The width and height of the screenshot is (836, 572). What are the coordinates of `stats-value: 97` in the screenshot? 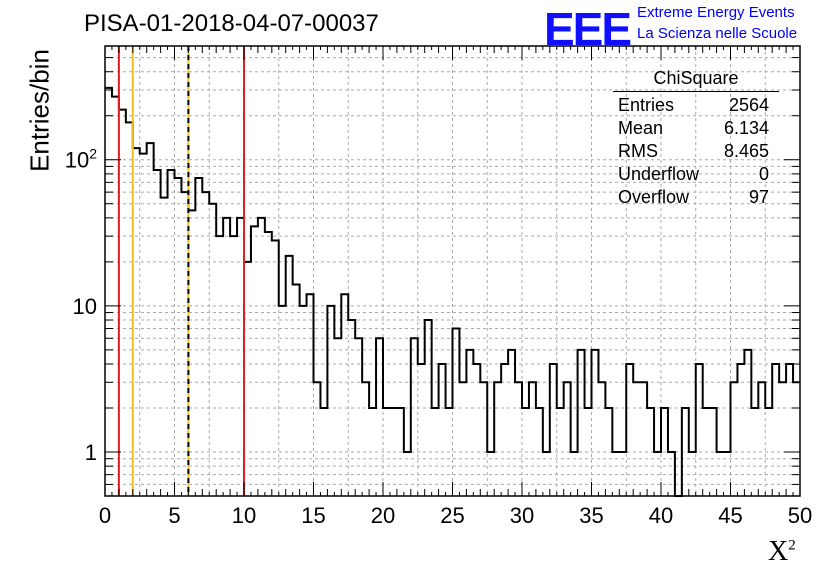 It's located at (758, 197).